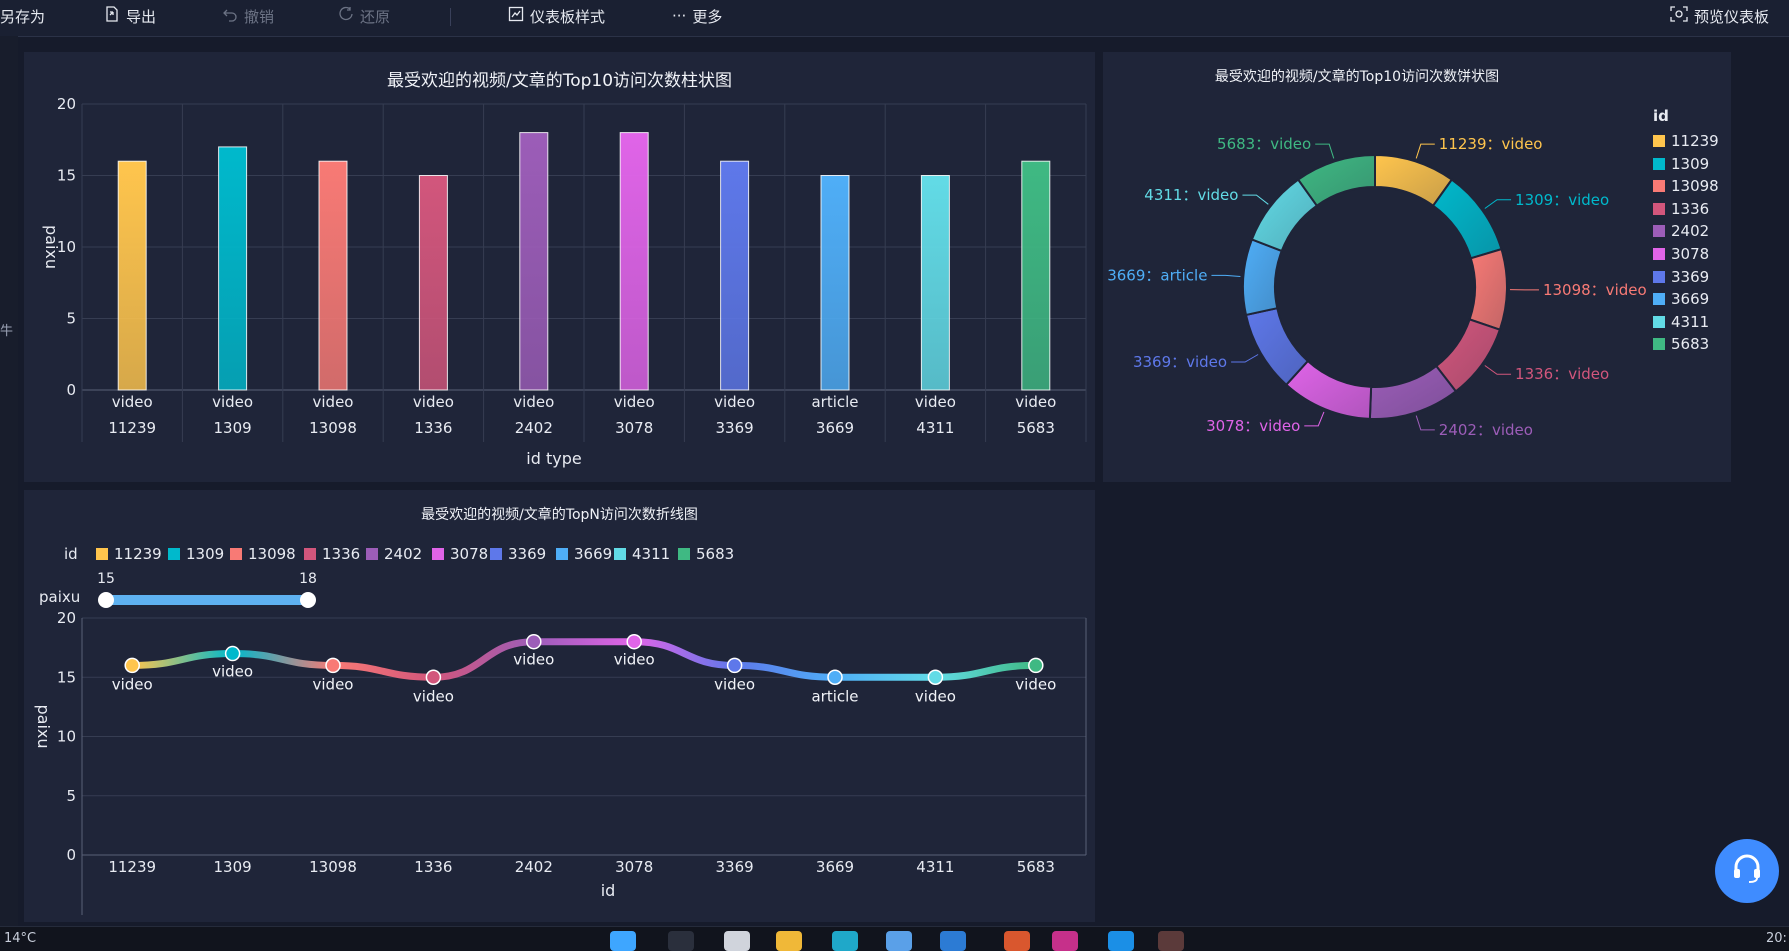 This screenshot has width=1789, height=951. What do you see at coordinates (1686, 186) in the screenshot?
I see `pie-legend-item: 13098` at bounding box center [1686, 186].